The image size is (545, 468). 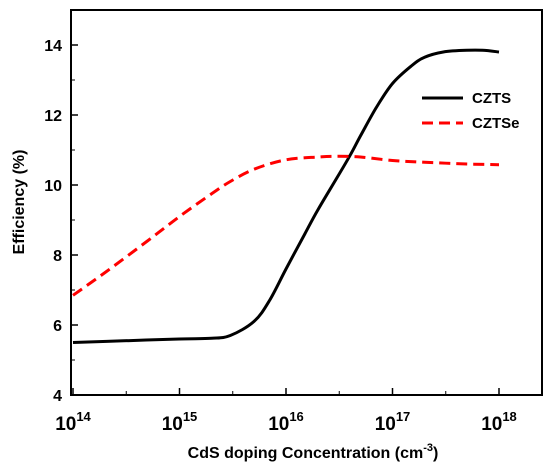 I want to click on x-tick-label-14: 1014, so click(x=73, y=422).